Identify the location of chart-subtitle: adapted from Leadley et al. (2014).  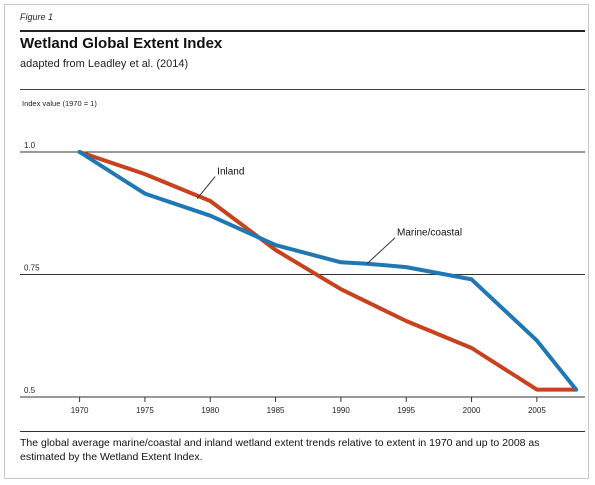
(104, 64).